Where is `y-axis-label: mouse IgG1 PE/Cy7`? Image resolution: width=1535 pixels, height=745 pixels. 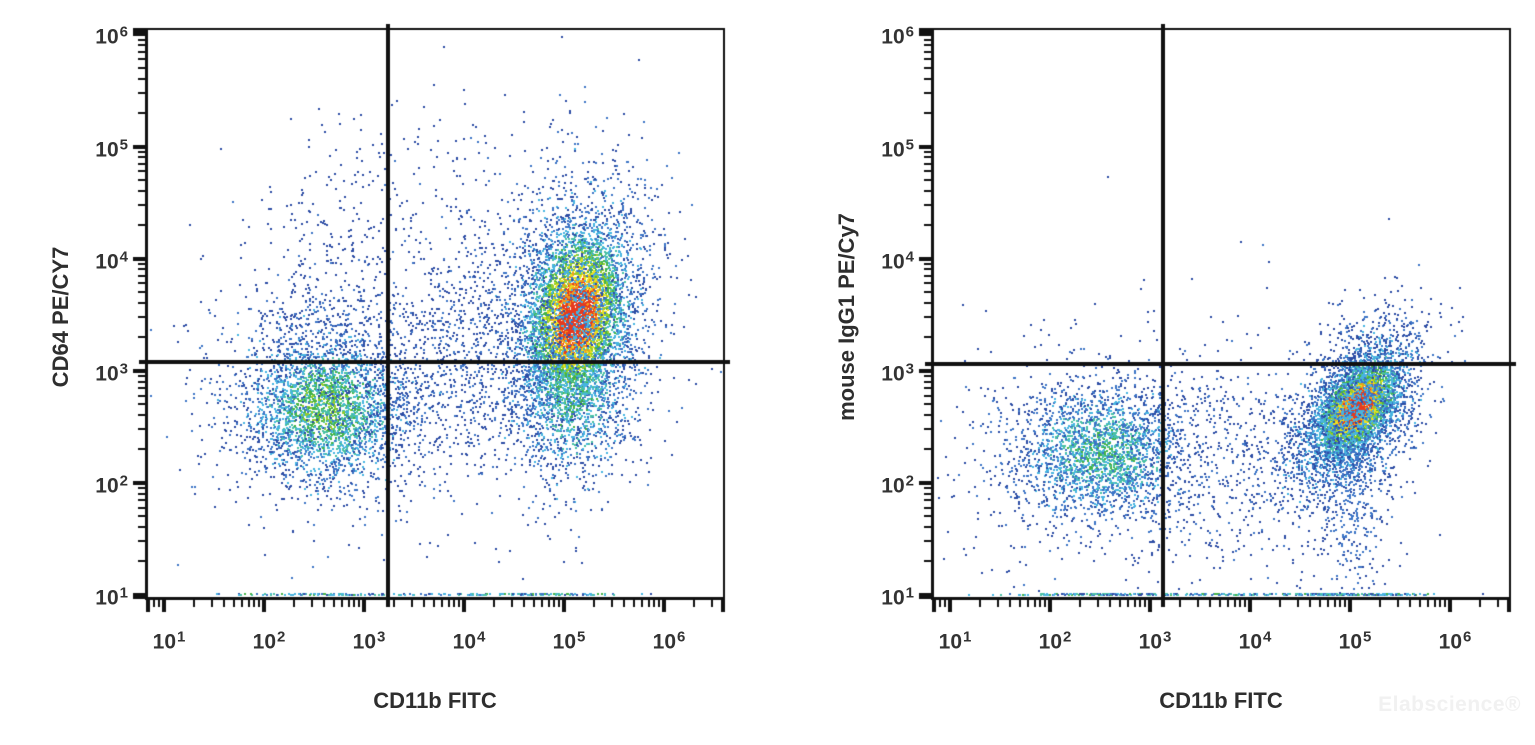
y-axis-label: mouse IgG1 PE/Cy7 is located at coordinates (846, 317).